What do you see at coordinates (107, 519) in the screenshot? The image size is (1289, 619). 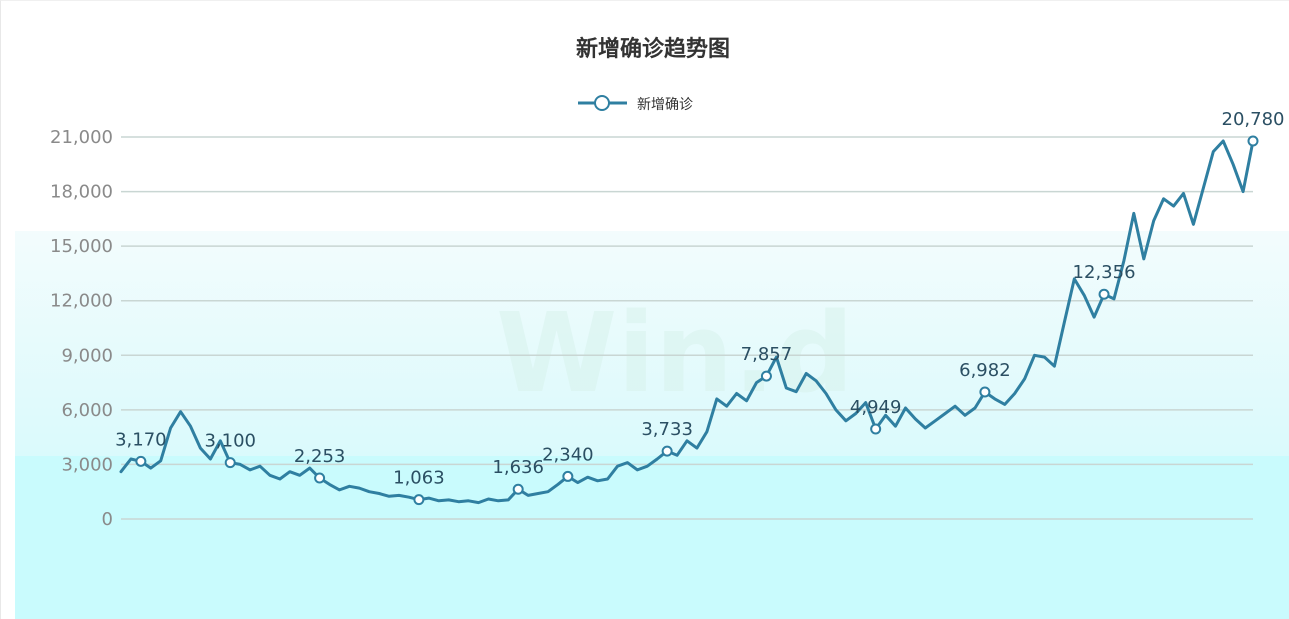 I see `y-tick-label: 0` at bounding box center [107, 519].